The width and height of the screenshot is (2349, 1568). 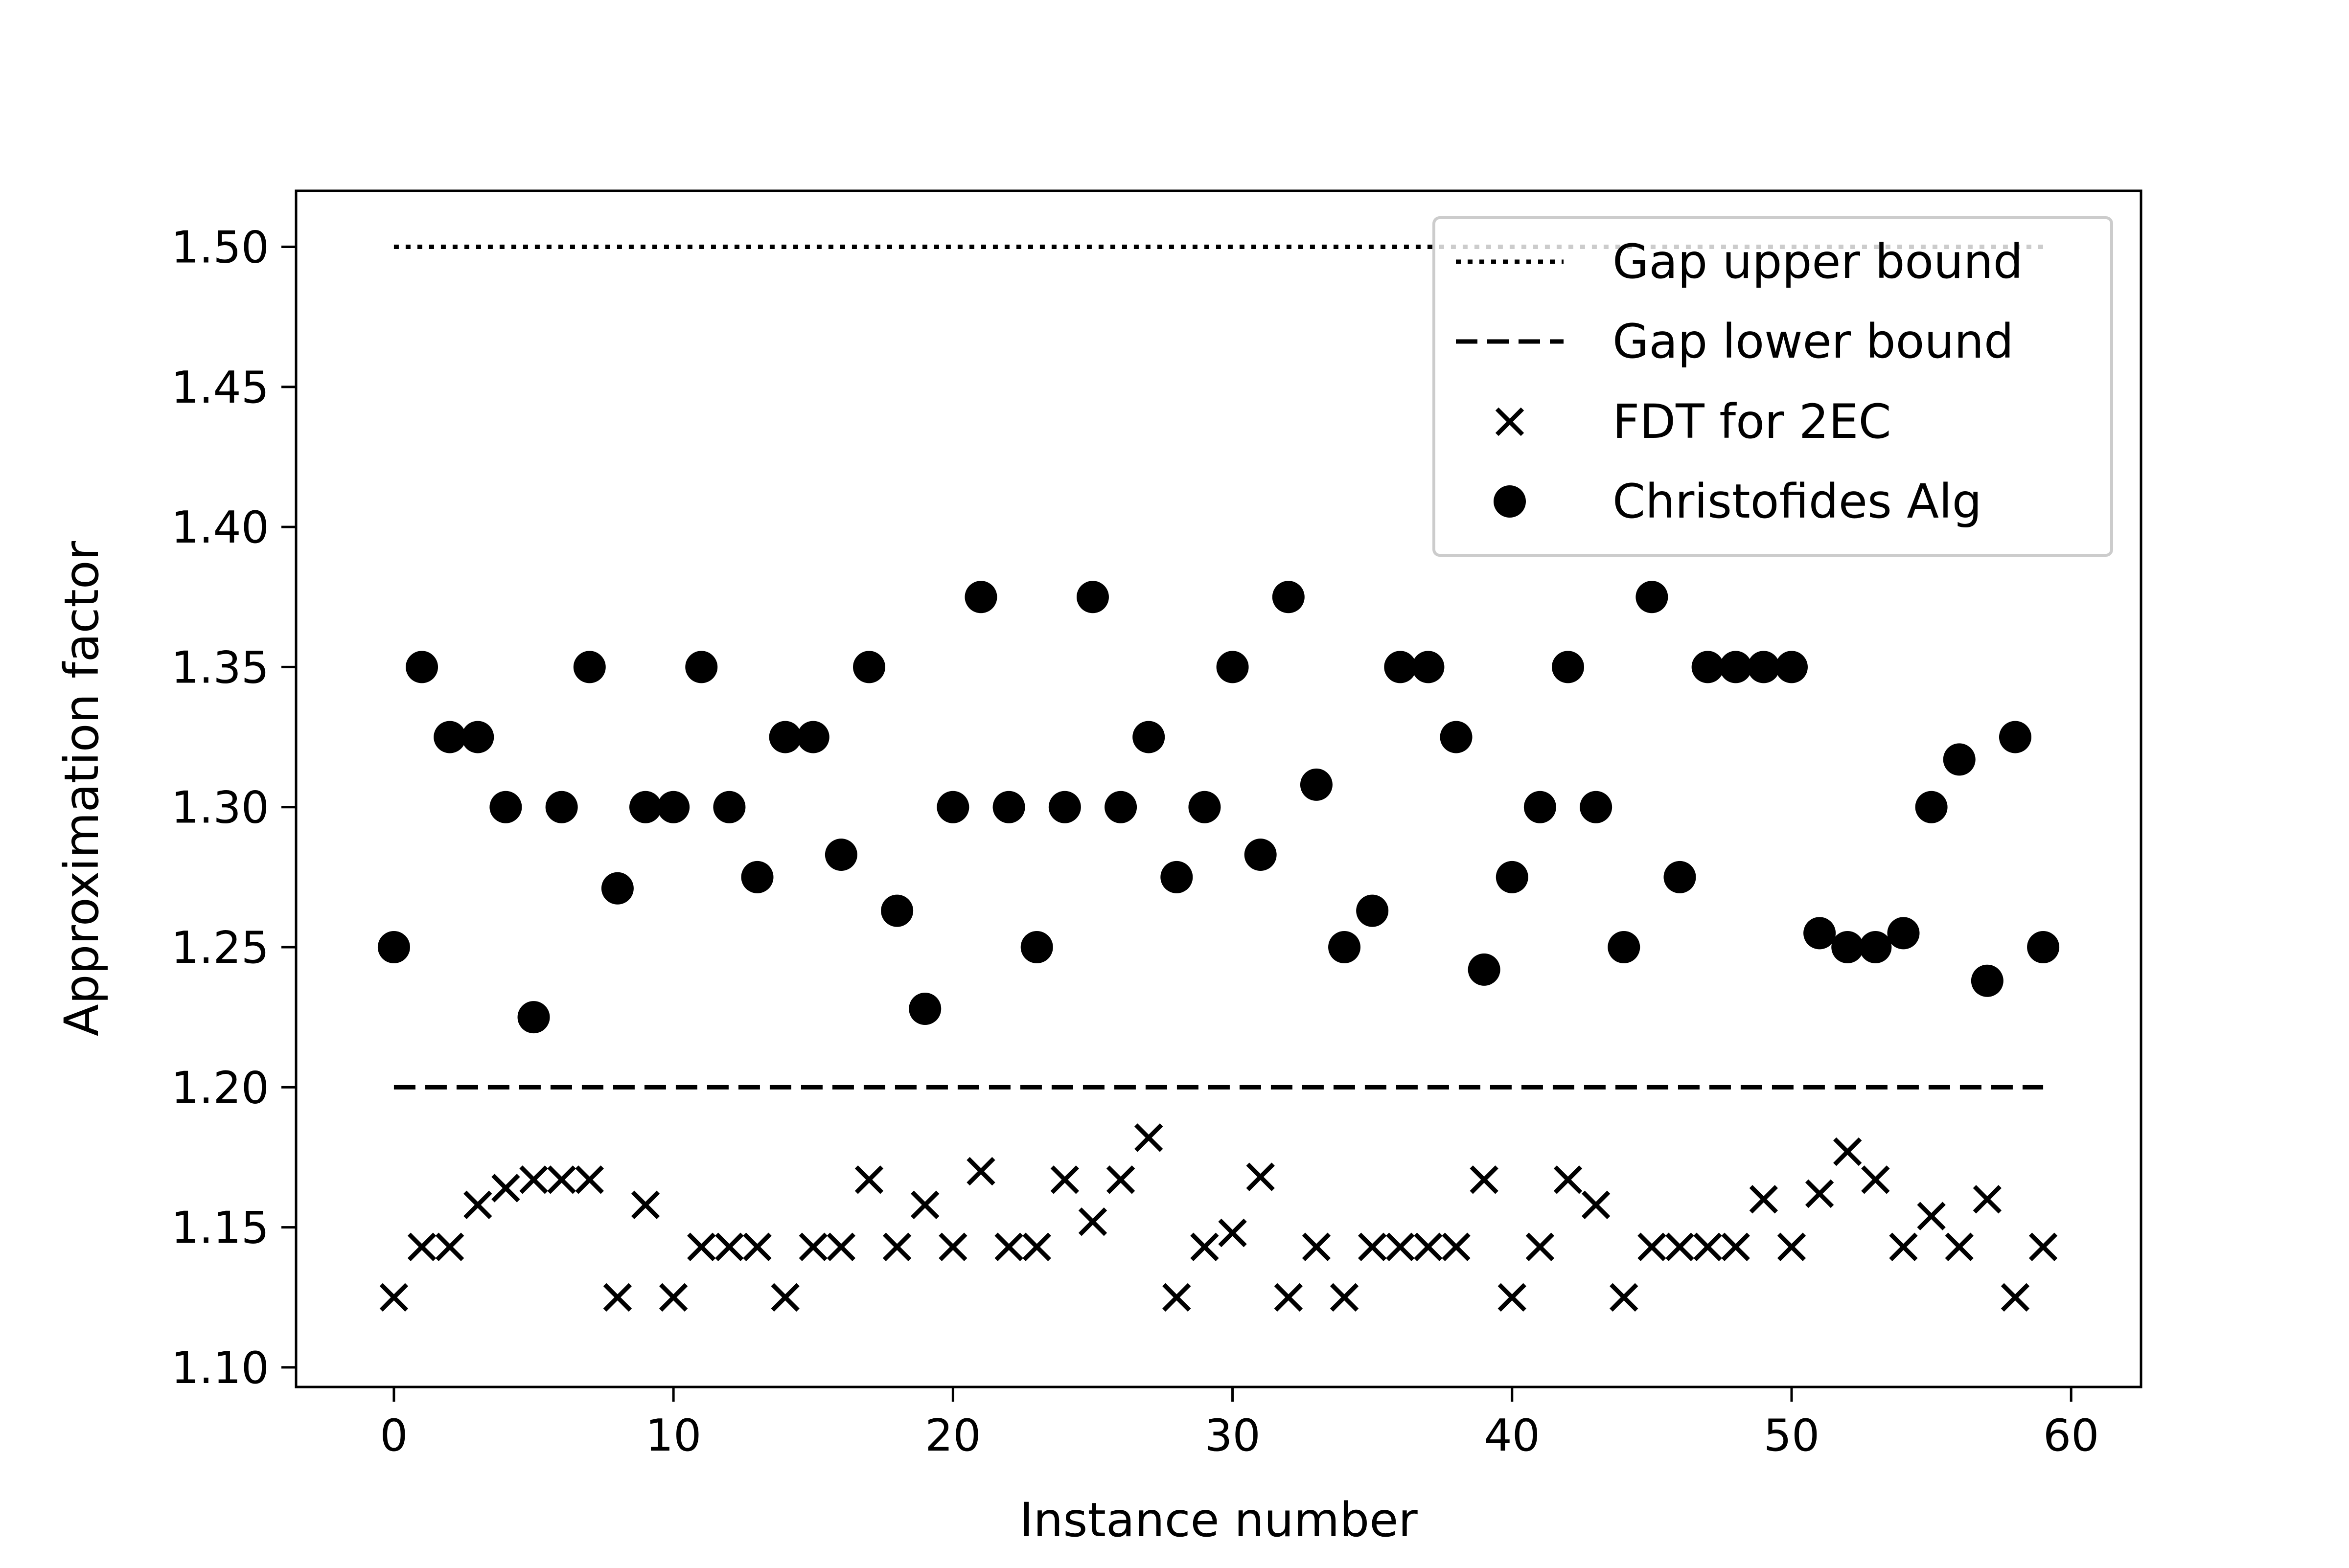 I want to click on legend-box, so click(x=1772, y=386).